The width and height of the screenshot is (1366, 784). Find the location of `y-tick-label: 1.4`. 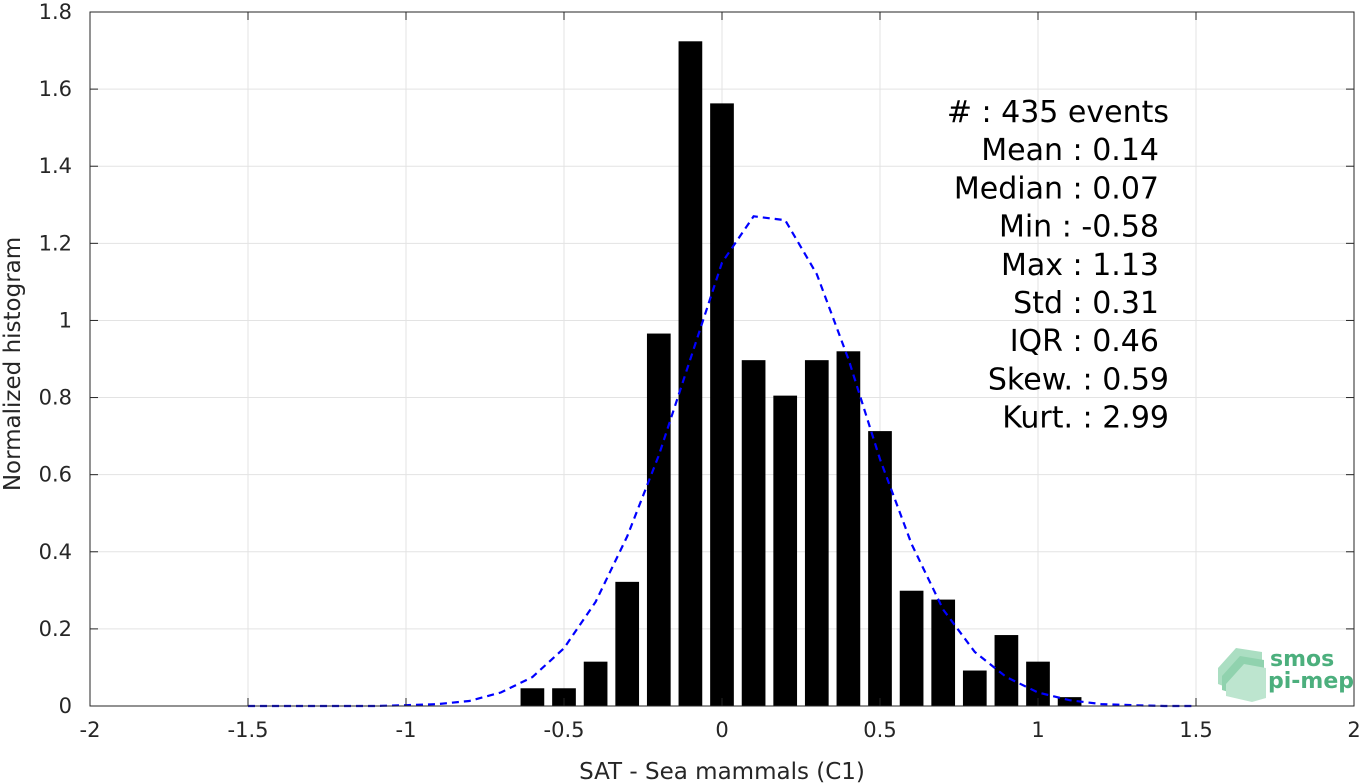

y-tick-label: 1.4 is located at coordinates (55, 166).